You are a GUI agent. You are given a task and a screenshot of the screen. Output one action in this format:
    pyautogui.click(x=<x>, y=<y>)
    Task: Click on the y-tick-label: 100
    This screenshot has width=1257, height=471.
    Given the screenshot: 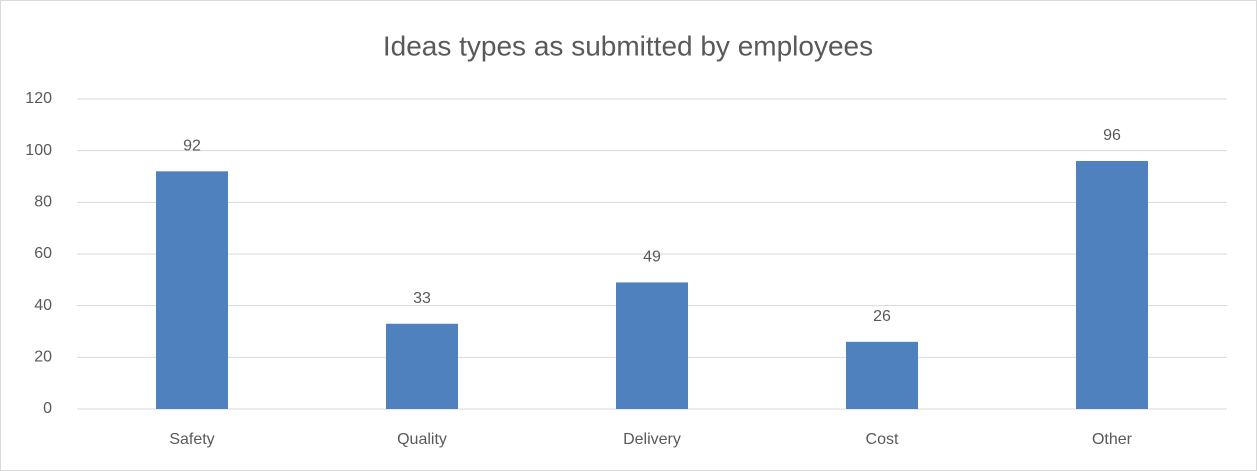 What is the action you would take?
    pyautogui.click(x=38, y=150)
    